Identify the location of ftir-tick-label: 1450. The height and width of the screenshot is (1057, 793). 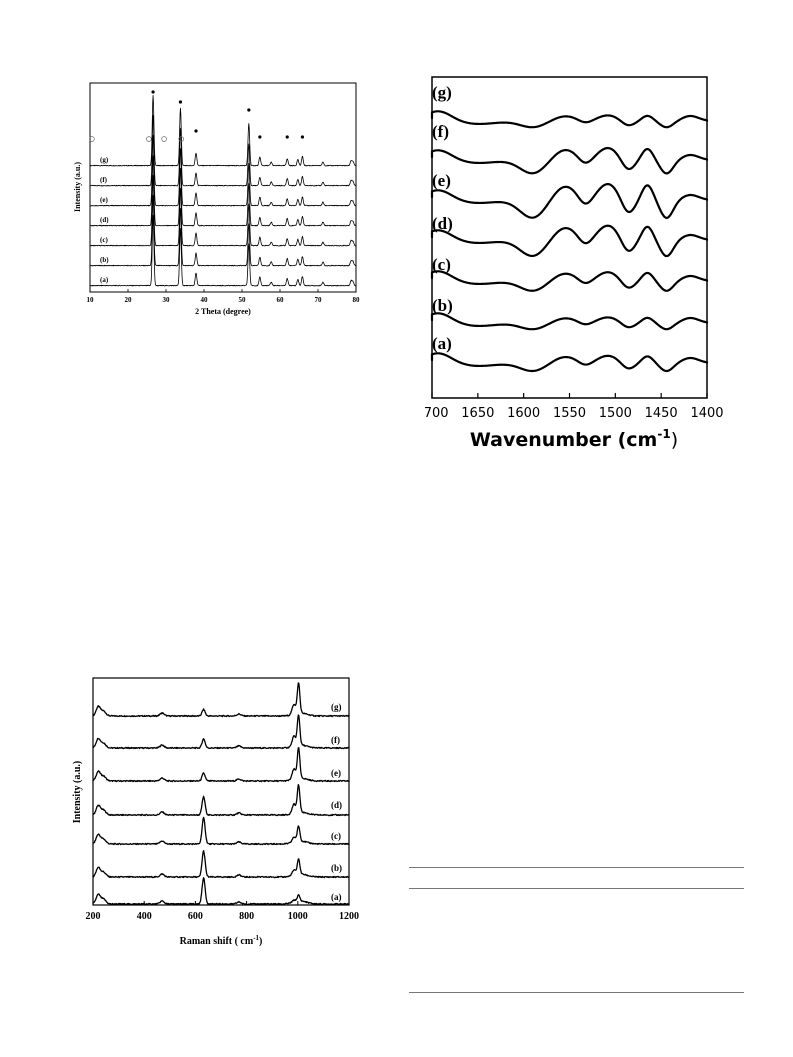
(661, 413).